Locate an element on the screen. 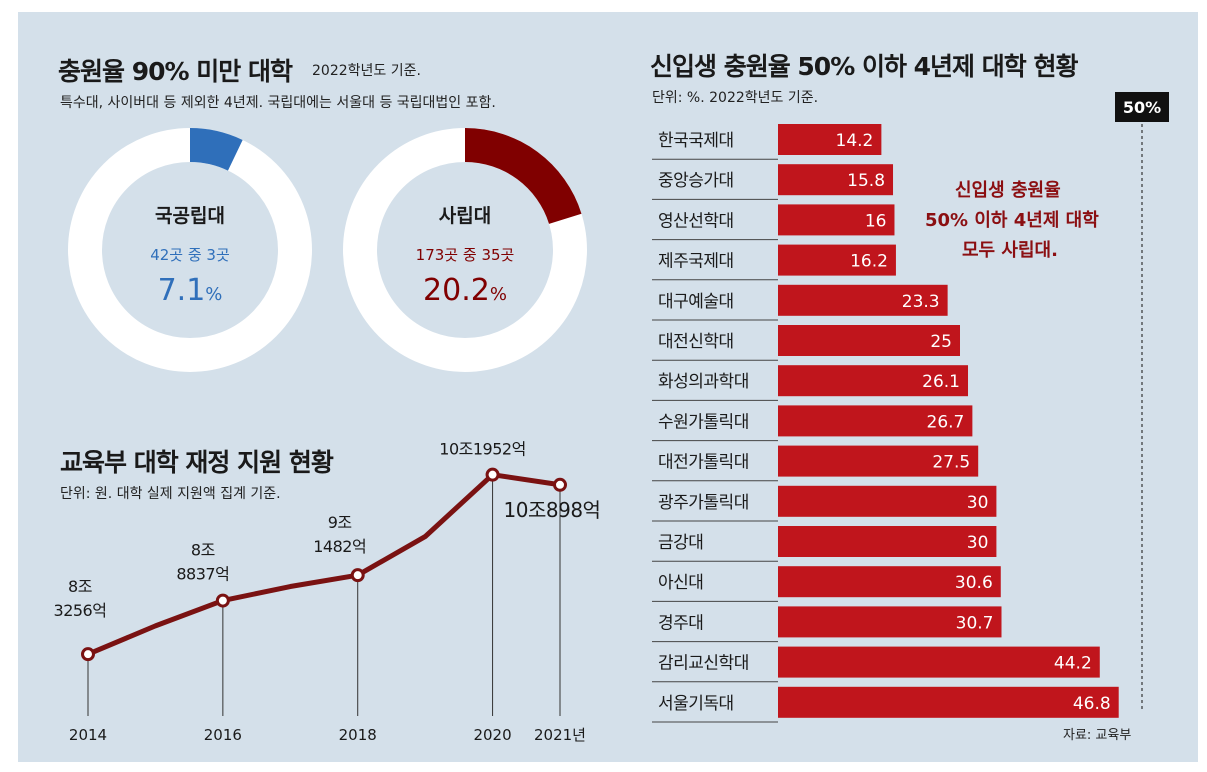  bar-note-line: 신입생 충원율 is located at coordinates (1008, 190).